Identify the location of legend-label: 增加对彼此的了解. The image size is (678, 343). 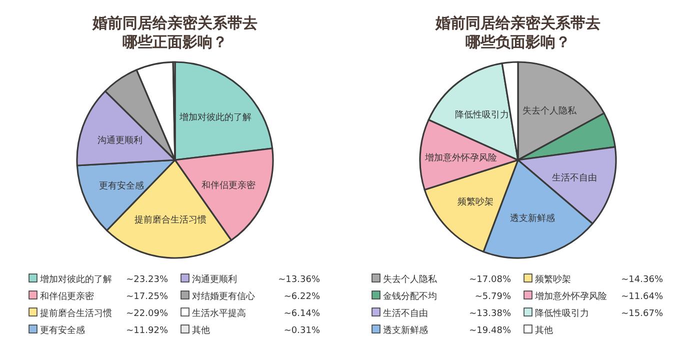
(75, 279).